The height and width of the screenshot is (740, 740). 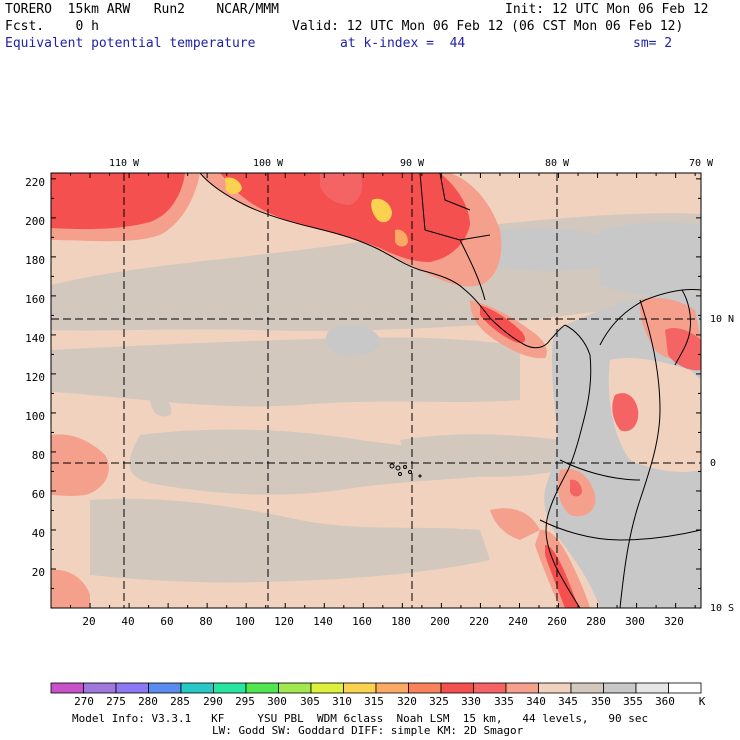 I want to click on colorbar-label: 310, so click(x=342, y=701).